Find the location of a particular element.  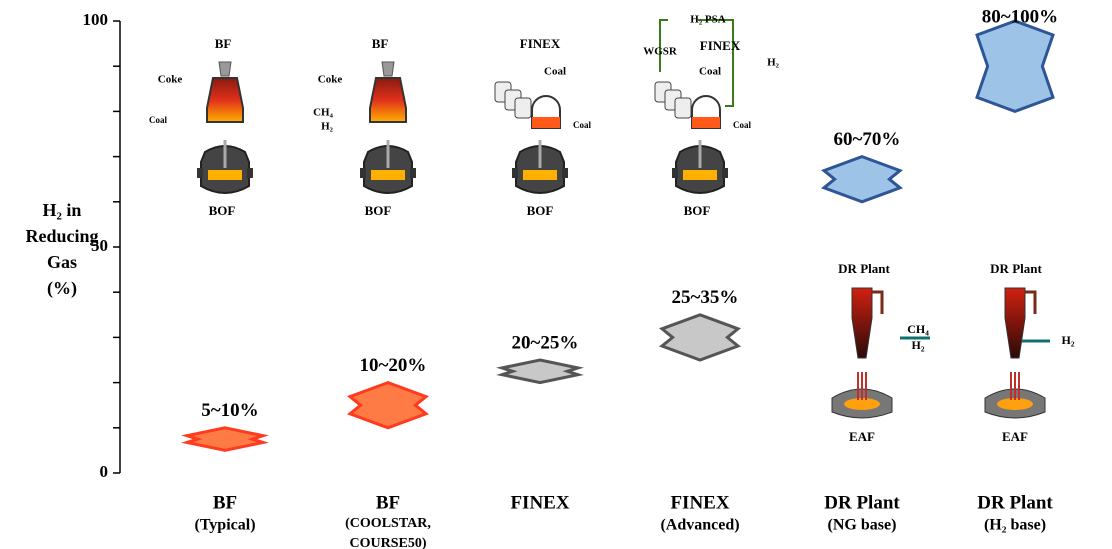

y-tick-label: 0 is located at coordinates (104, 471).